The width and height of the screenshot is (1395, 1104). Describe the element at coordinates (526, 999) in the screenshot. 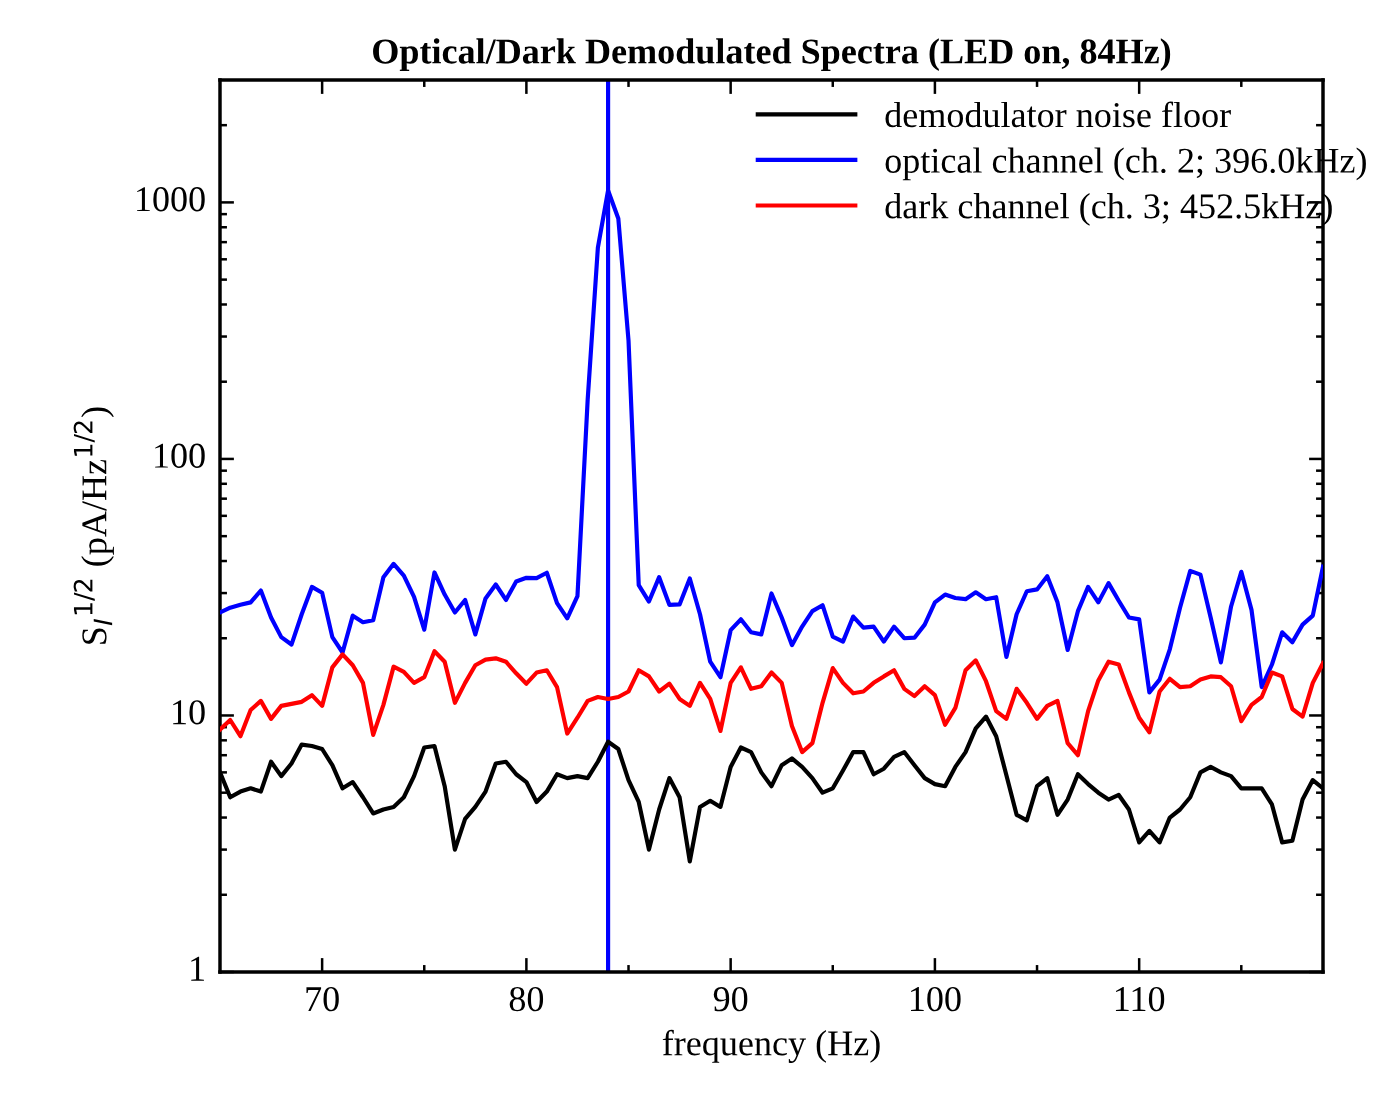

I see `x-tick-label: 80` at that location.